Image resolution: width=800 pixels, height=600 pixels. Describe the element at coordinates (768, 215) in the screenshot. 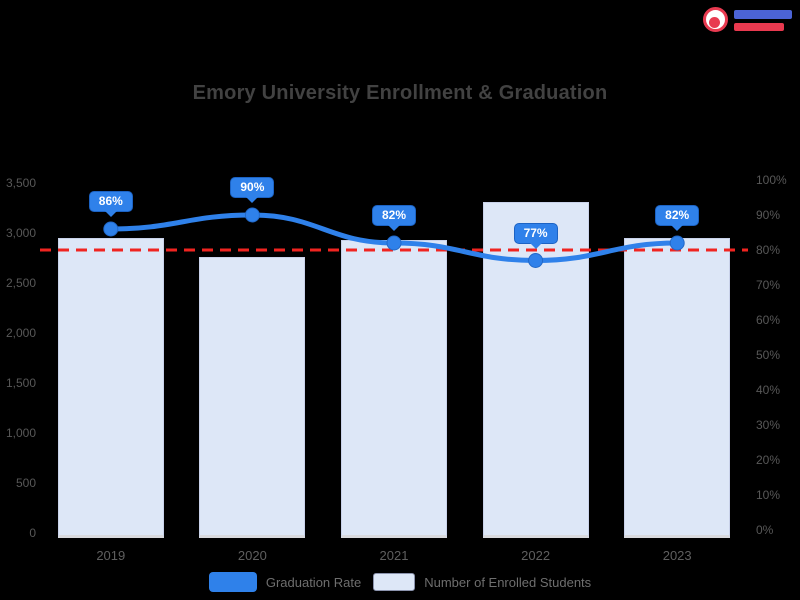

I see `right-axis-tick: 90%` at that location.